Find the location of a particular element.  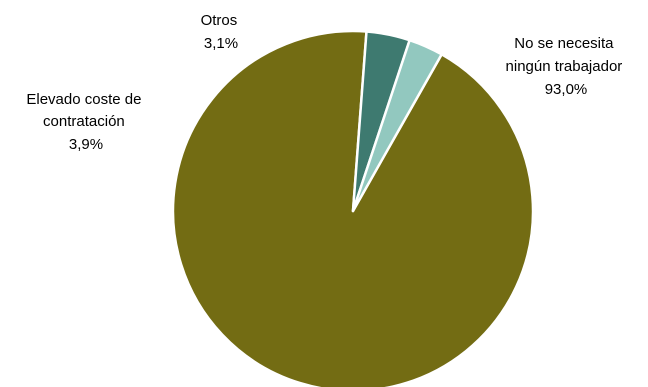

slice-label-elevado-coste: Elevado coste de contratación 3,9% is located at coordinates (85, 122).